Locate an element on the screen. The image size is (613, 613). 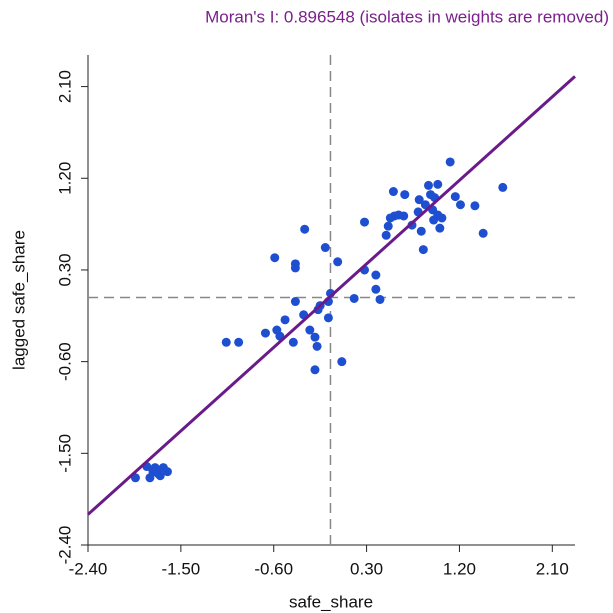
y-tick-label: -0.60 is located at coordinates (64, 361).